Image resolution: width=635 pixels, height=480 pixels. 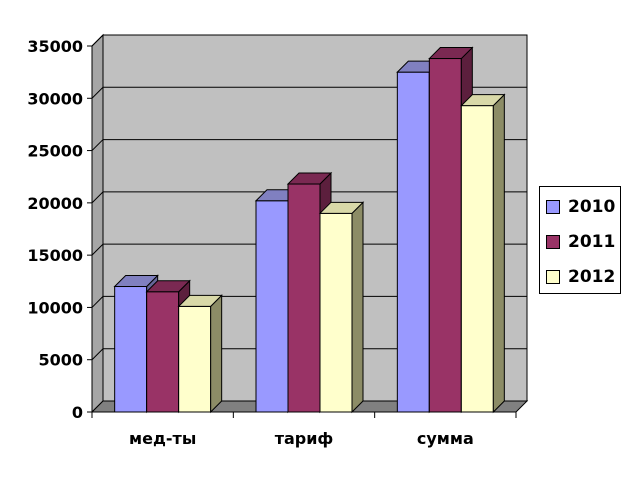 I want to click on legend-label-2011: 2011, so click(x=592, y=242).